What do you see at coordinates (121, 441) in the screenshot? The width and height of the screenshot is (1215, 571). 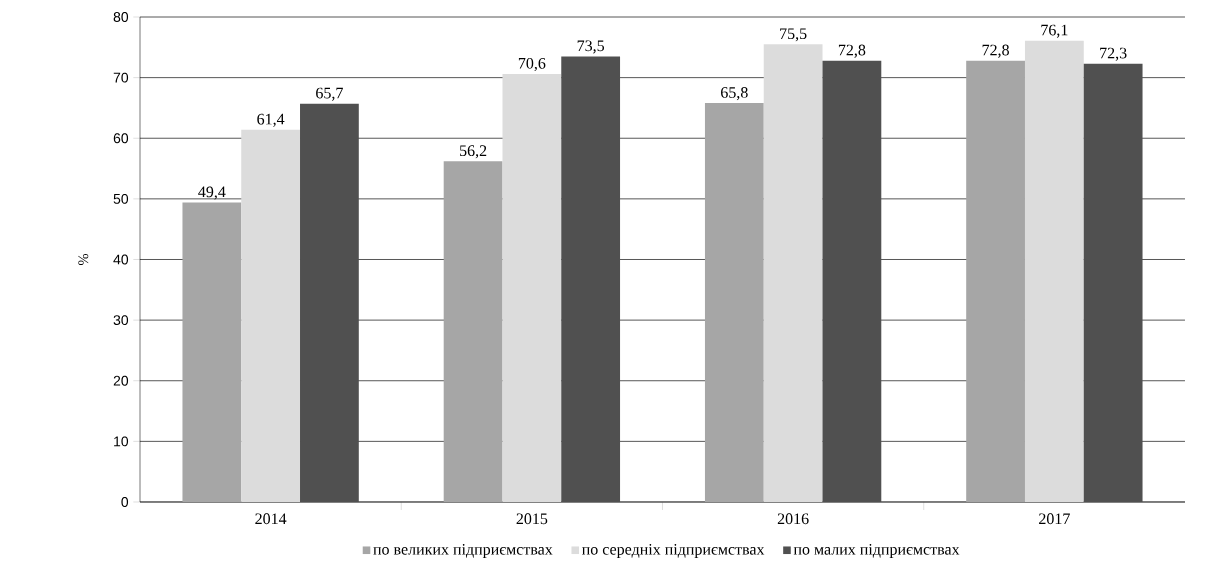 I see `y-tick-label: 10` at bounding box center [121, 441].